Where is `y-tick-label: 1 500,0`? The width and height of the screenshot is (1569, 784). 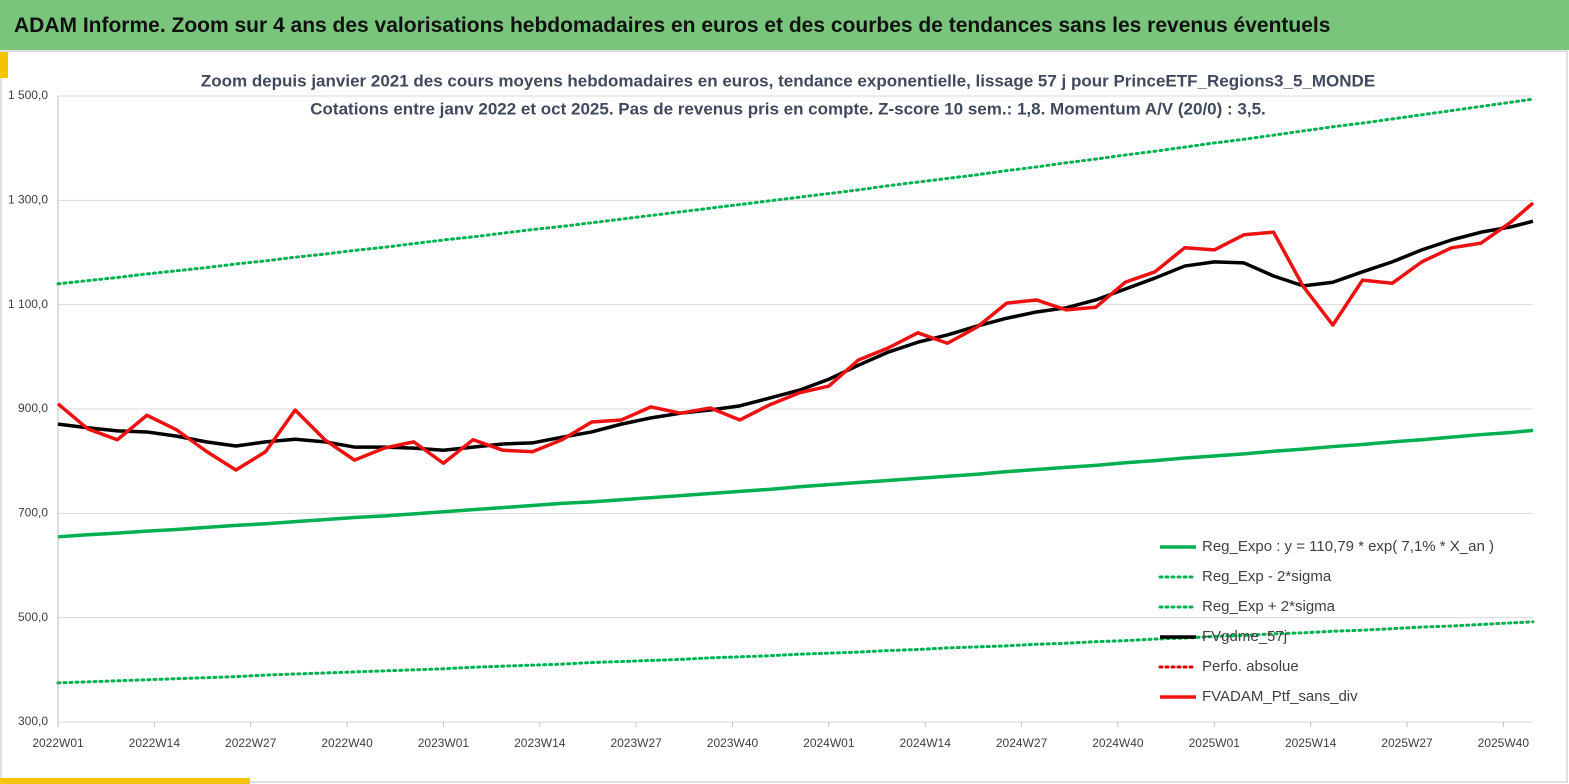
y-tick-label: 1 500,0 is located at coordinates (28, 95).